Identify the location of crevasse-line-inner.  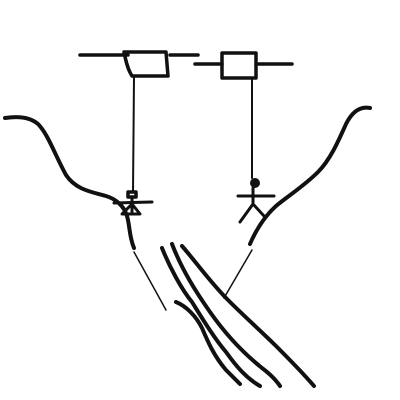
(226, 315).